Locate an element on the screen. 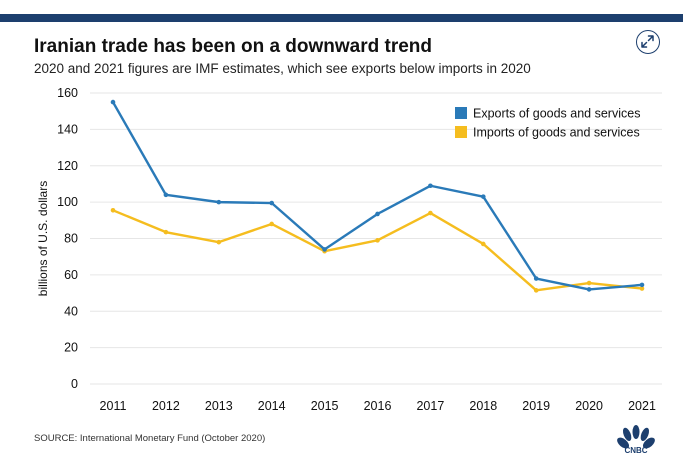  y-tick-label: 0 is located at coordinates (74, 384).